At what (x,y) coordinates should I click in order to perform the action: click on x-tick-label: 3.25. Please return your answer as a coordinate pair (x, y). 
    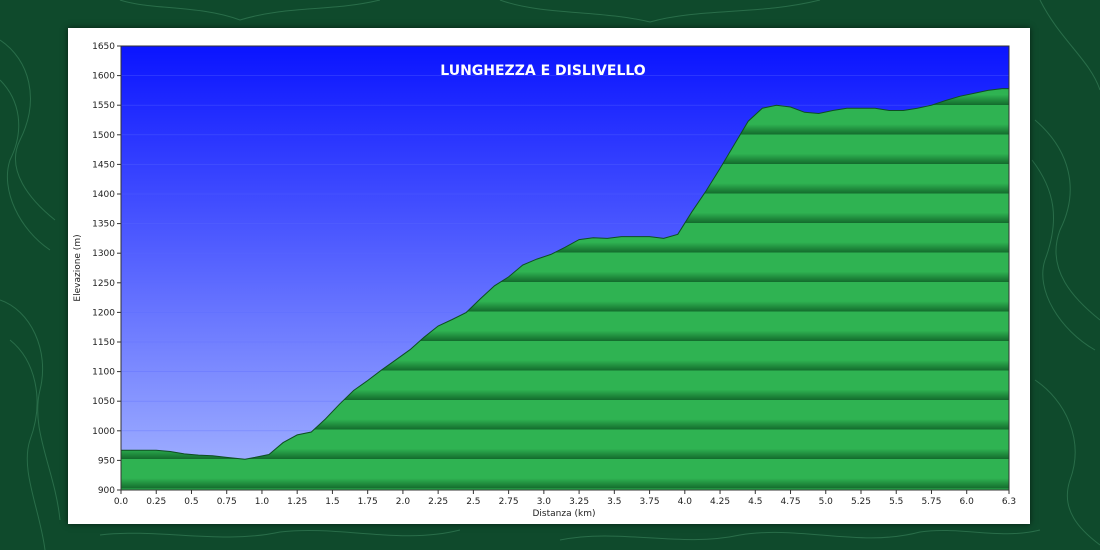
    Looking at the image, I should click on (579, 502).